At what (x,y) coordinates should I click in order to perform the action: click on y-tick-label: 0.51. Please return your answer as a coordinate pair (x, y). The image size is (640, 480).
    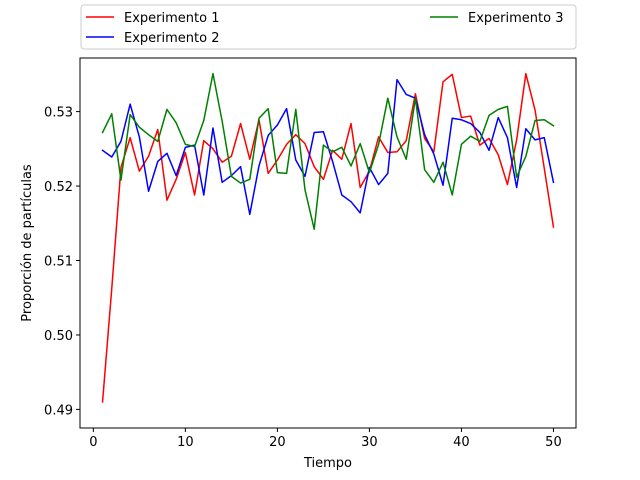
    Looking at the image, I should click on (58, 261).